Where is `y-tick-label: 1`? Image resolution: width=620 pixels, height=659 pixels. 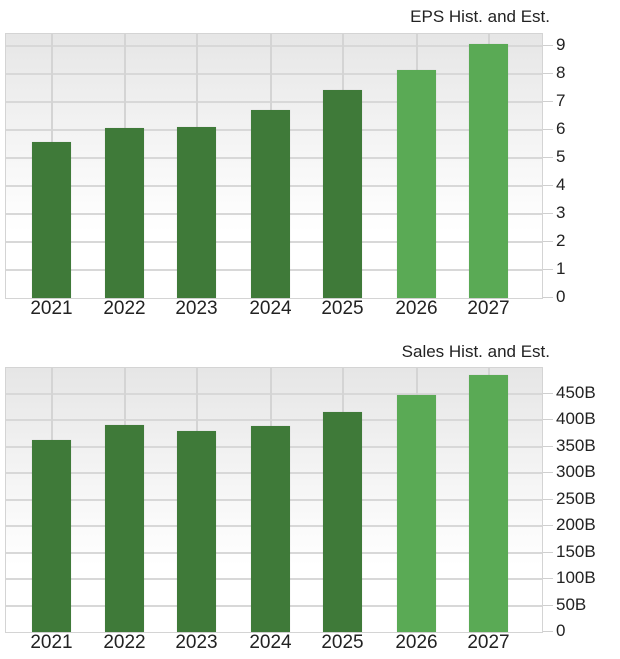
y-tick-label: 1 is located at coordinates (561, 268).